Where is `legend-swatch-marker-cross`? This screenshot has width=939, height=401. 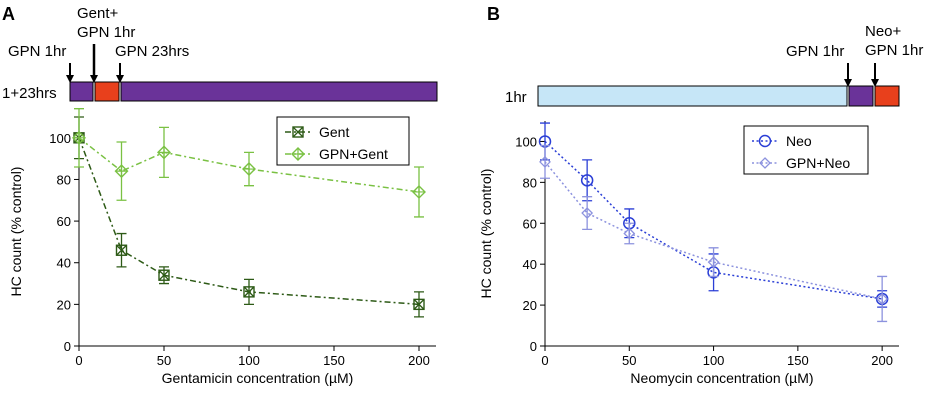 legend-swatch-marker-cross is located at coordinates (298, 132).